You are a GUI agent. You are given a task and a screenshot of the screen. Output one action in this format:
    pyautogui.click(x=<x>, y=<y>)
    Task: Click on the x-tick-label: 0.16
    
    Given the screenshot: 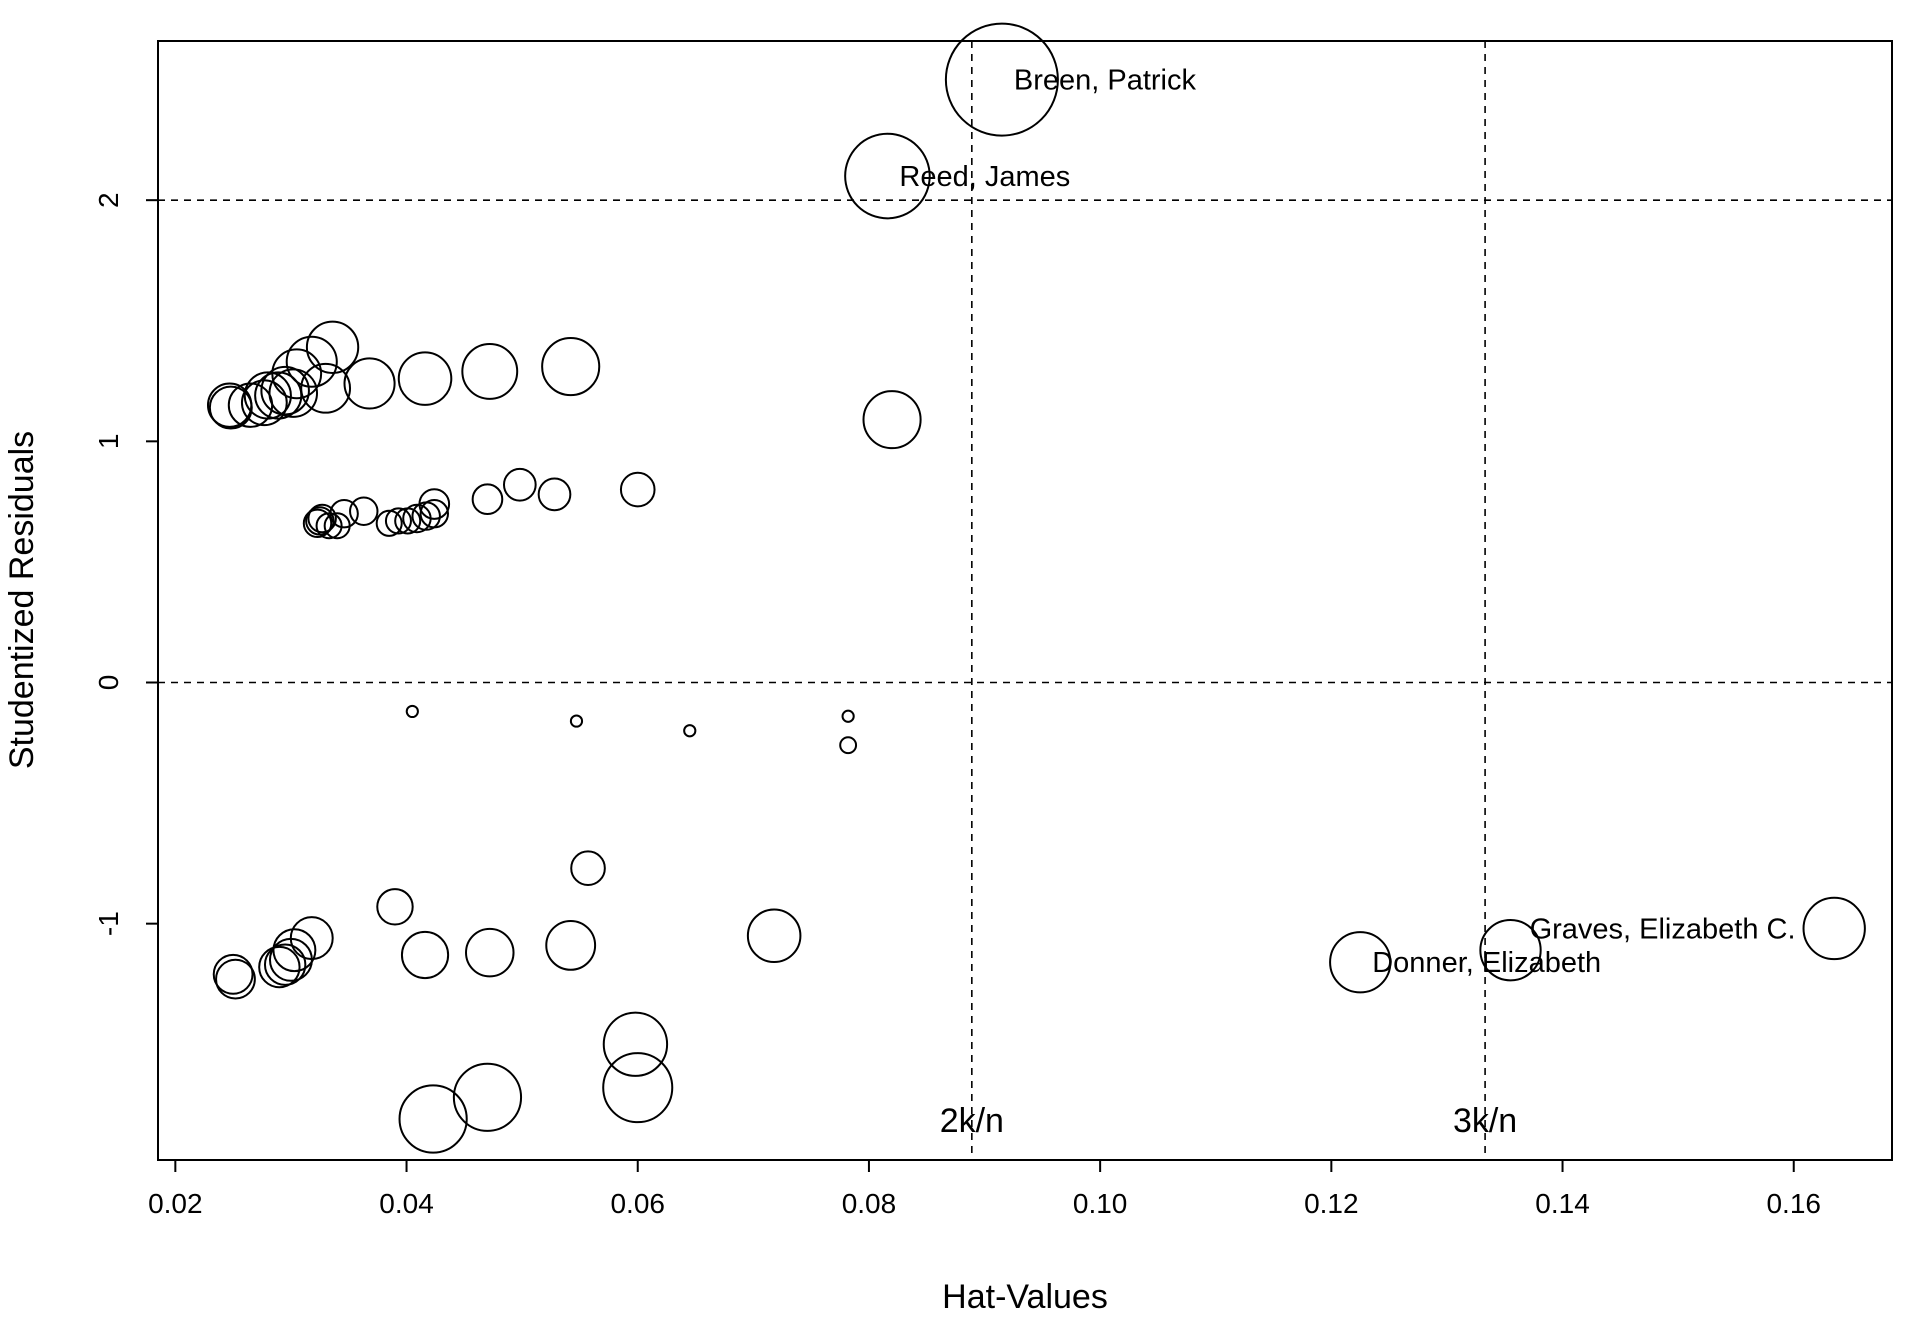 What is the action you would take?
    pyautogui.click(x=1793, y=1203)
    